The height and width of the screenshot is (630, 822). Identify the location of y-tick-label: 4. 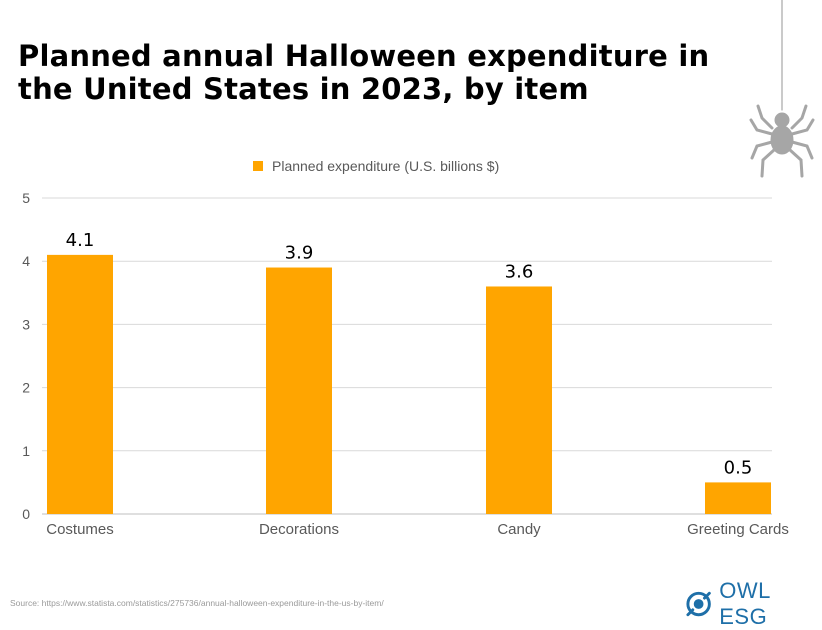
(26, 261).